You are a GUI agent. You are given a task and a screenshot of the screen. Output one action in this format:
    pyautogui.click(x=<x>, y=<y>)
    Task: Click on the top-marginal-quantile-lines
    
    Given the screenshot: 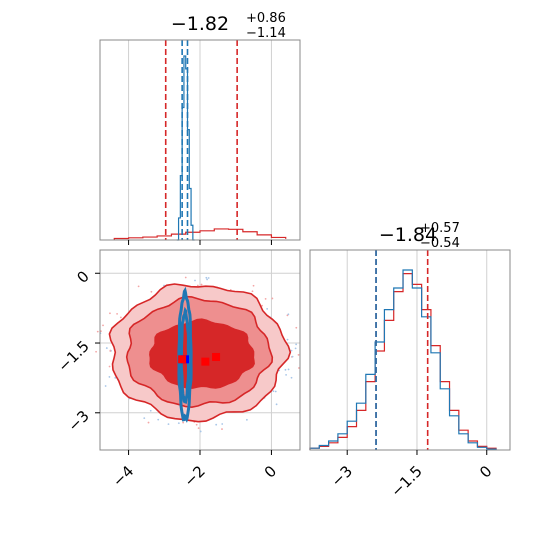 What is the action you would take?
    pyautogui.click(x=201, y=140)
    